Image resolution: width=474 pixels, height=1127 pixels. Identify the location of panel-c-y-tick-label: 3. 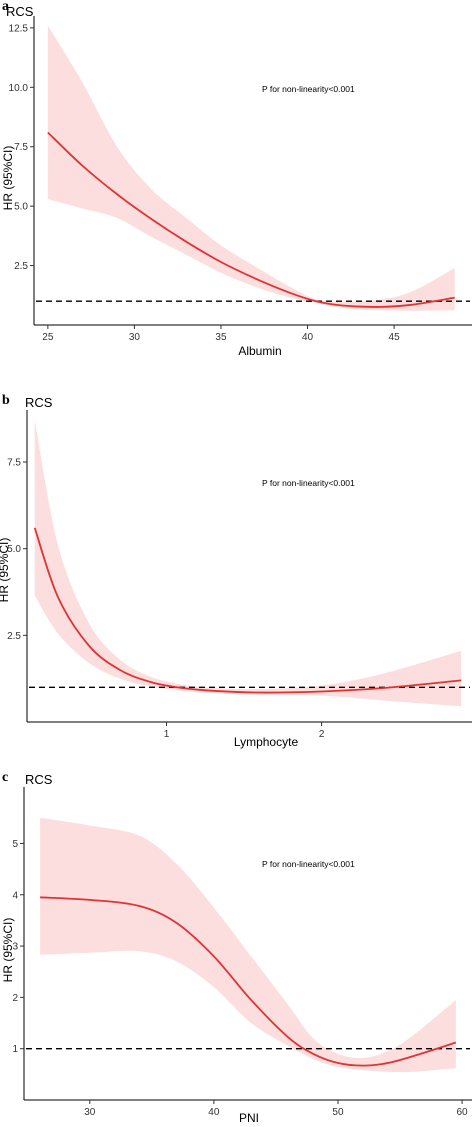
(15, 947).